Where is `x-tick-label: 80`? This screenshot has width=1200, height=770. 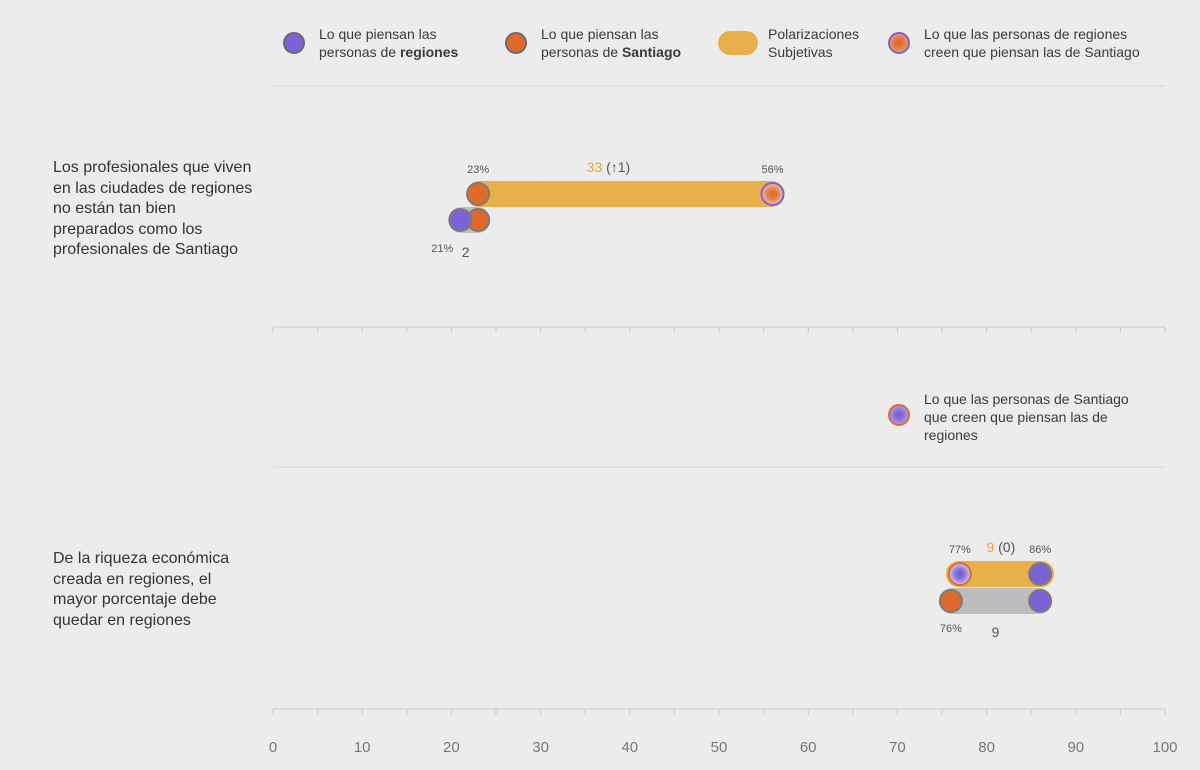 x-tick-label: 80 is located at coordinates (986, 747).